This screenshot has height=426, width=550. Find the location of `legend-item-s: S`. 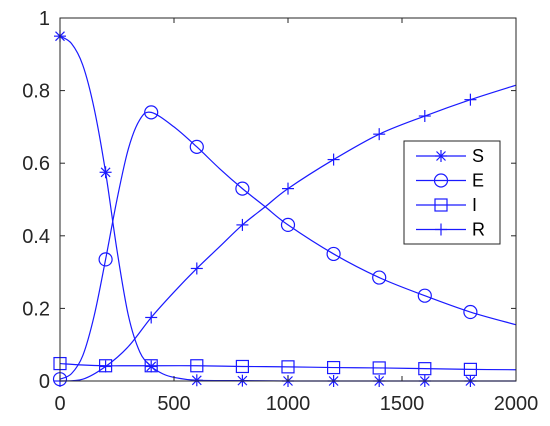

legend-item-s: S is located at coordinates (450, 156).